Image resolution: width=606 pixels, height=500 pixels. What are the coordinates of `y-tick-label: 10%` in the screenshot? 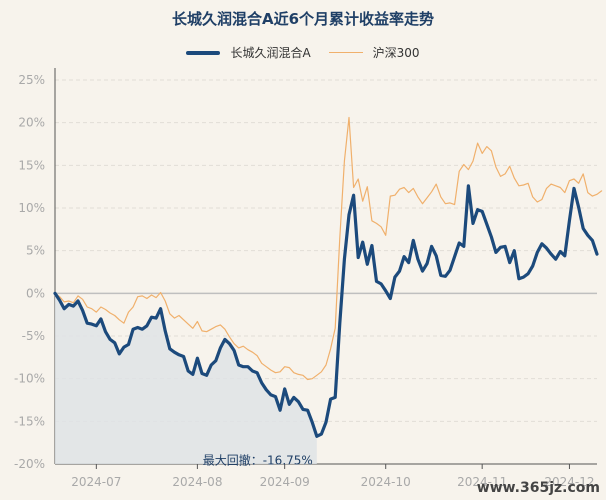 It's located at (31, 208).